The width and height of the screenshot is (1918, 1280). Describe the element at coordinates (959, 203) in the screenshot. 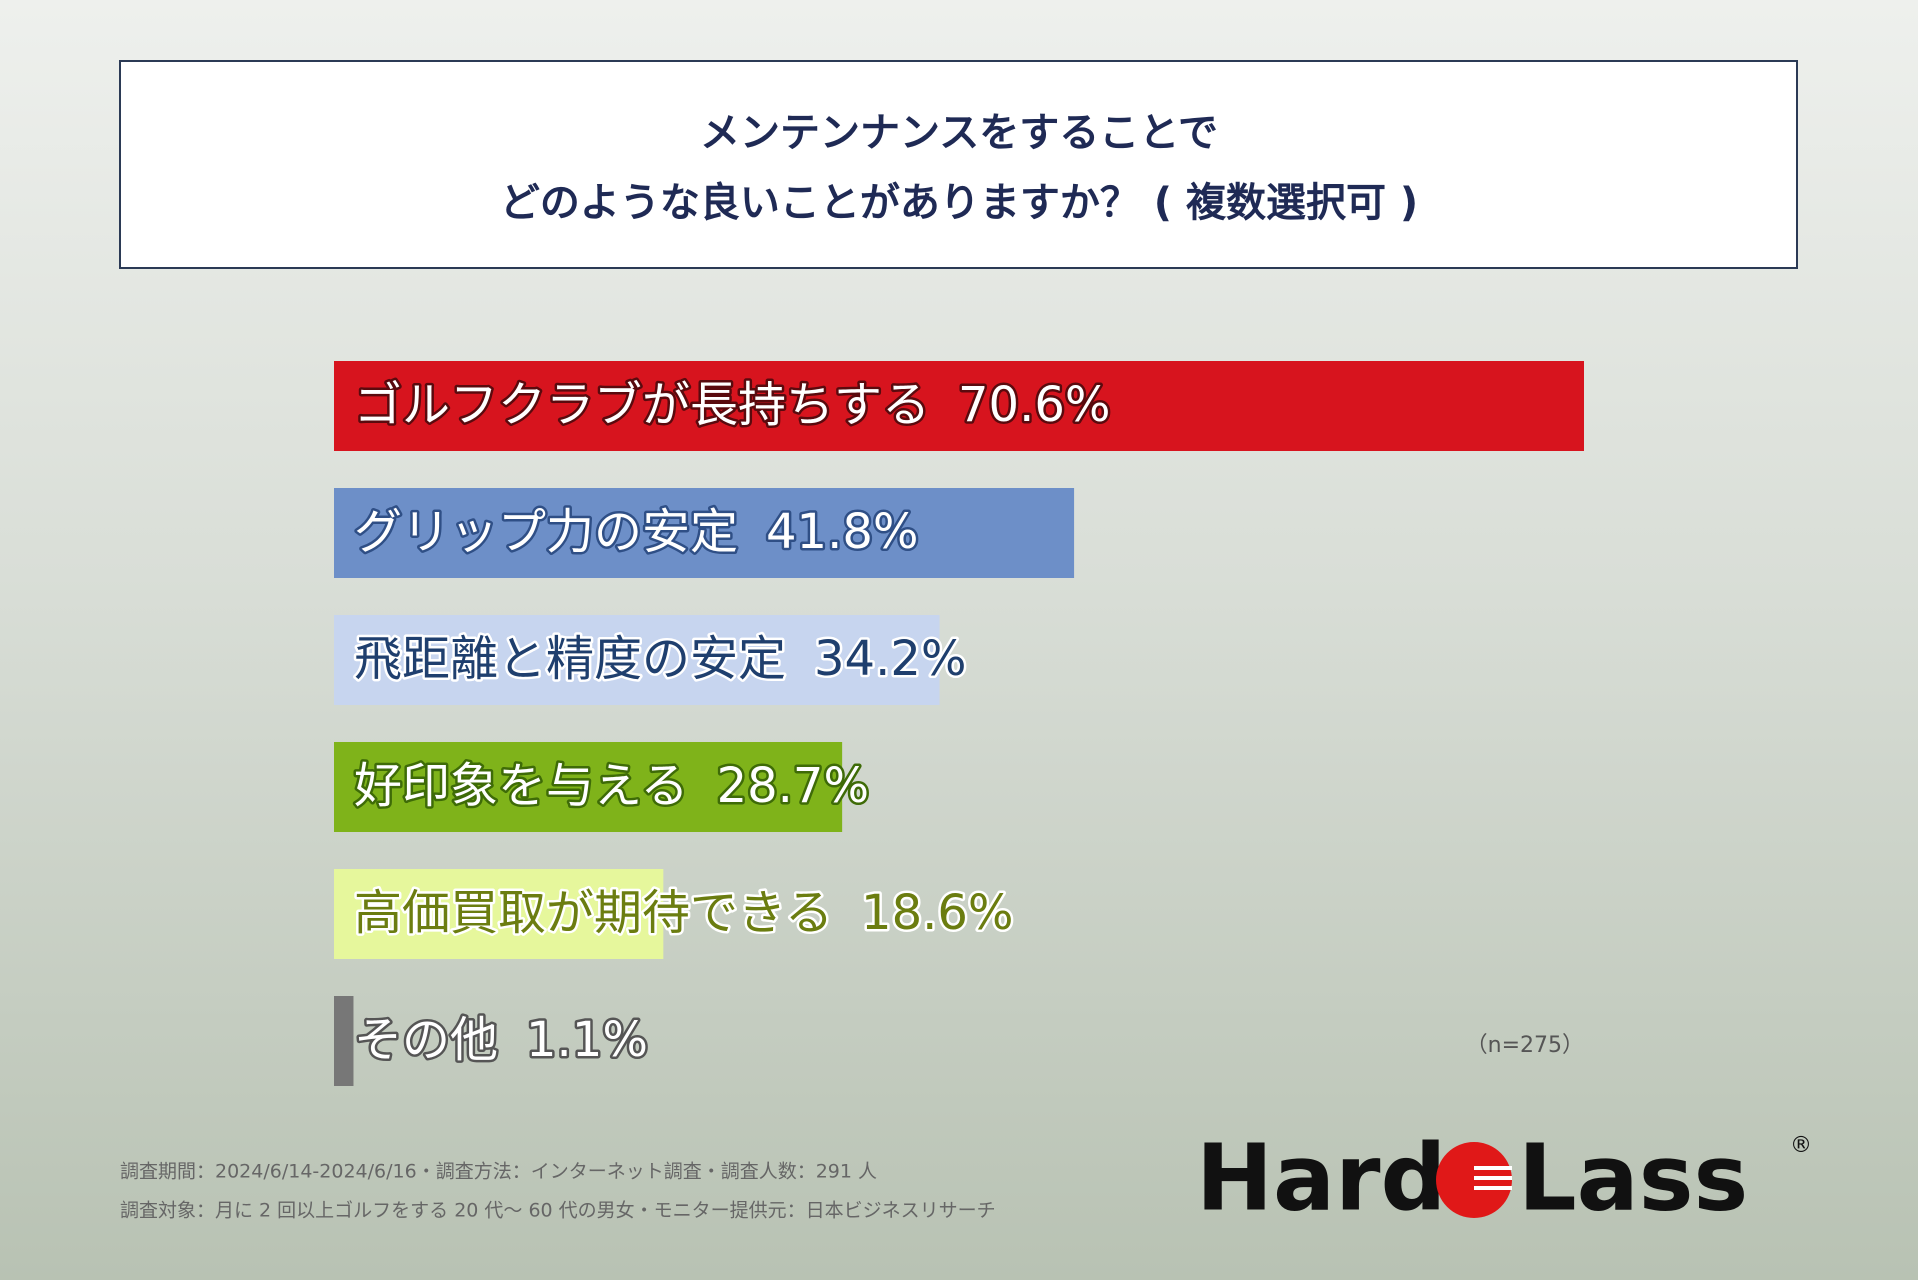

I see `title-line: どのような良いことがありますか？ ( 複数選択可 )` at that location.